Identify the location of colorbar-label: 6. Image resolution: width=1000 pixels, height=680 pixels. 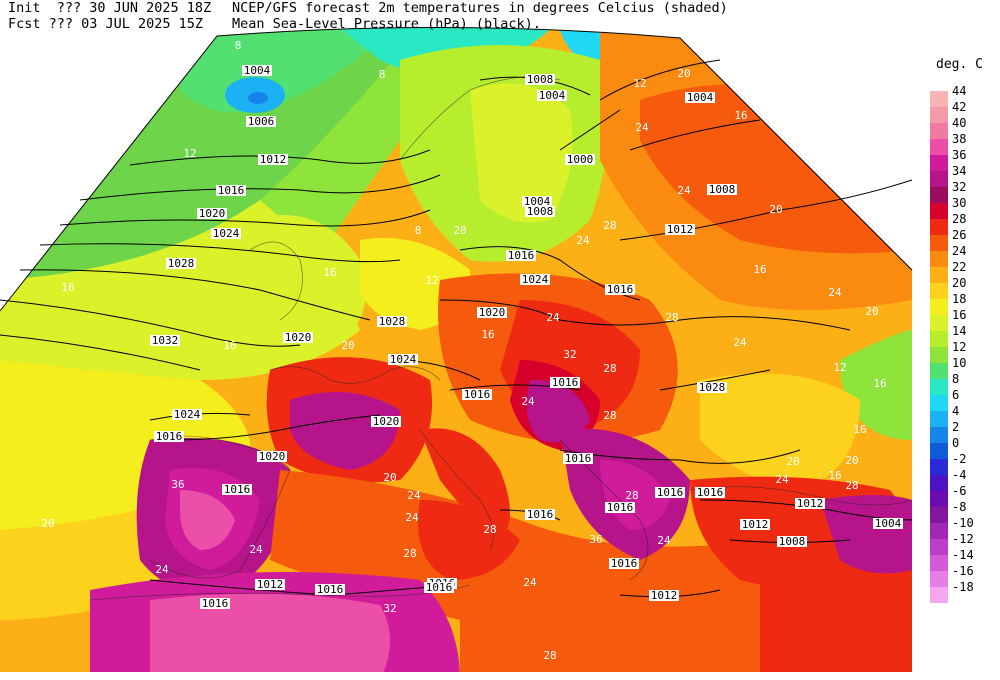
(956, 395).